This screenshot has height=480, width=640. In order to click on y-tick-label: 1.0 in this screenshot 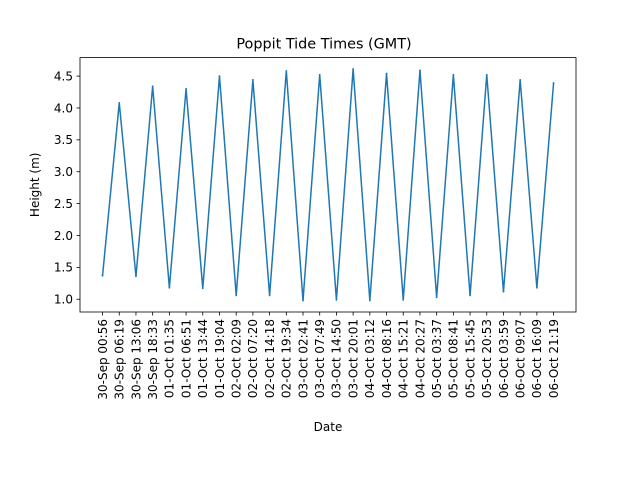, I will do `click(63, 300)`.